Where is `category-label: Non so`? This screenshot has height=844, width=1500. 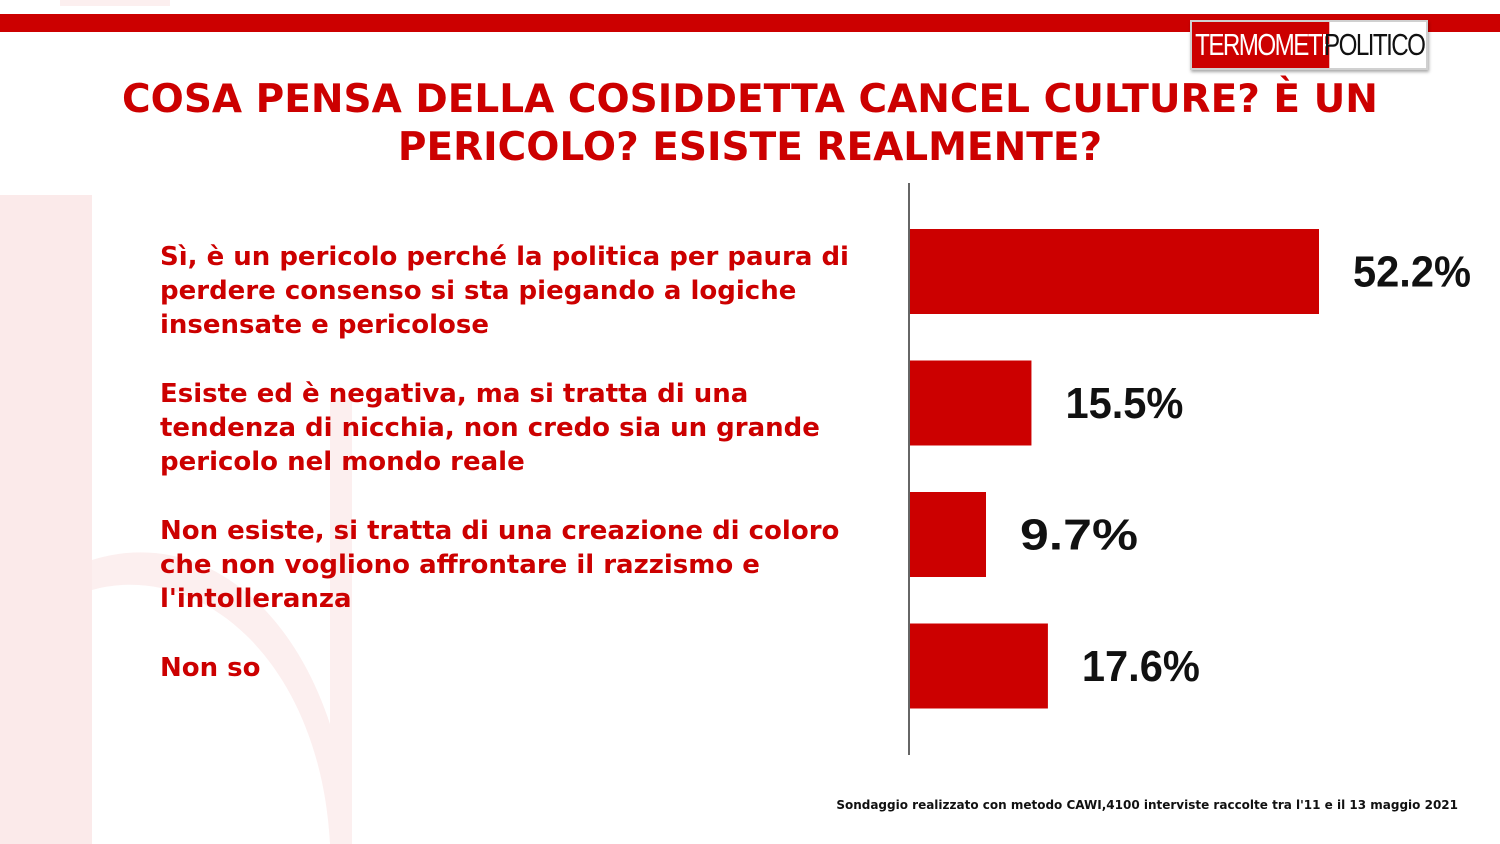 category-label: Non so is located at coordinates (210, 668).